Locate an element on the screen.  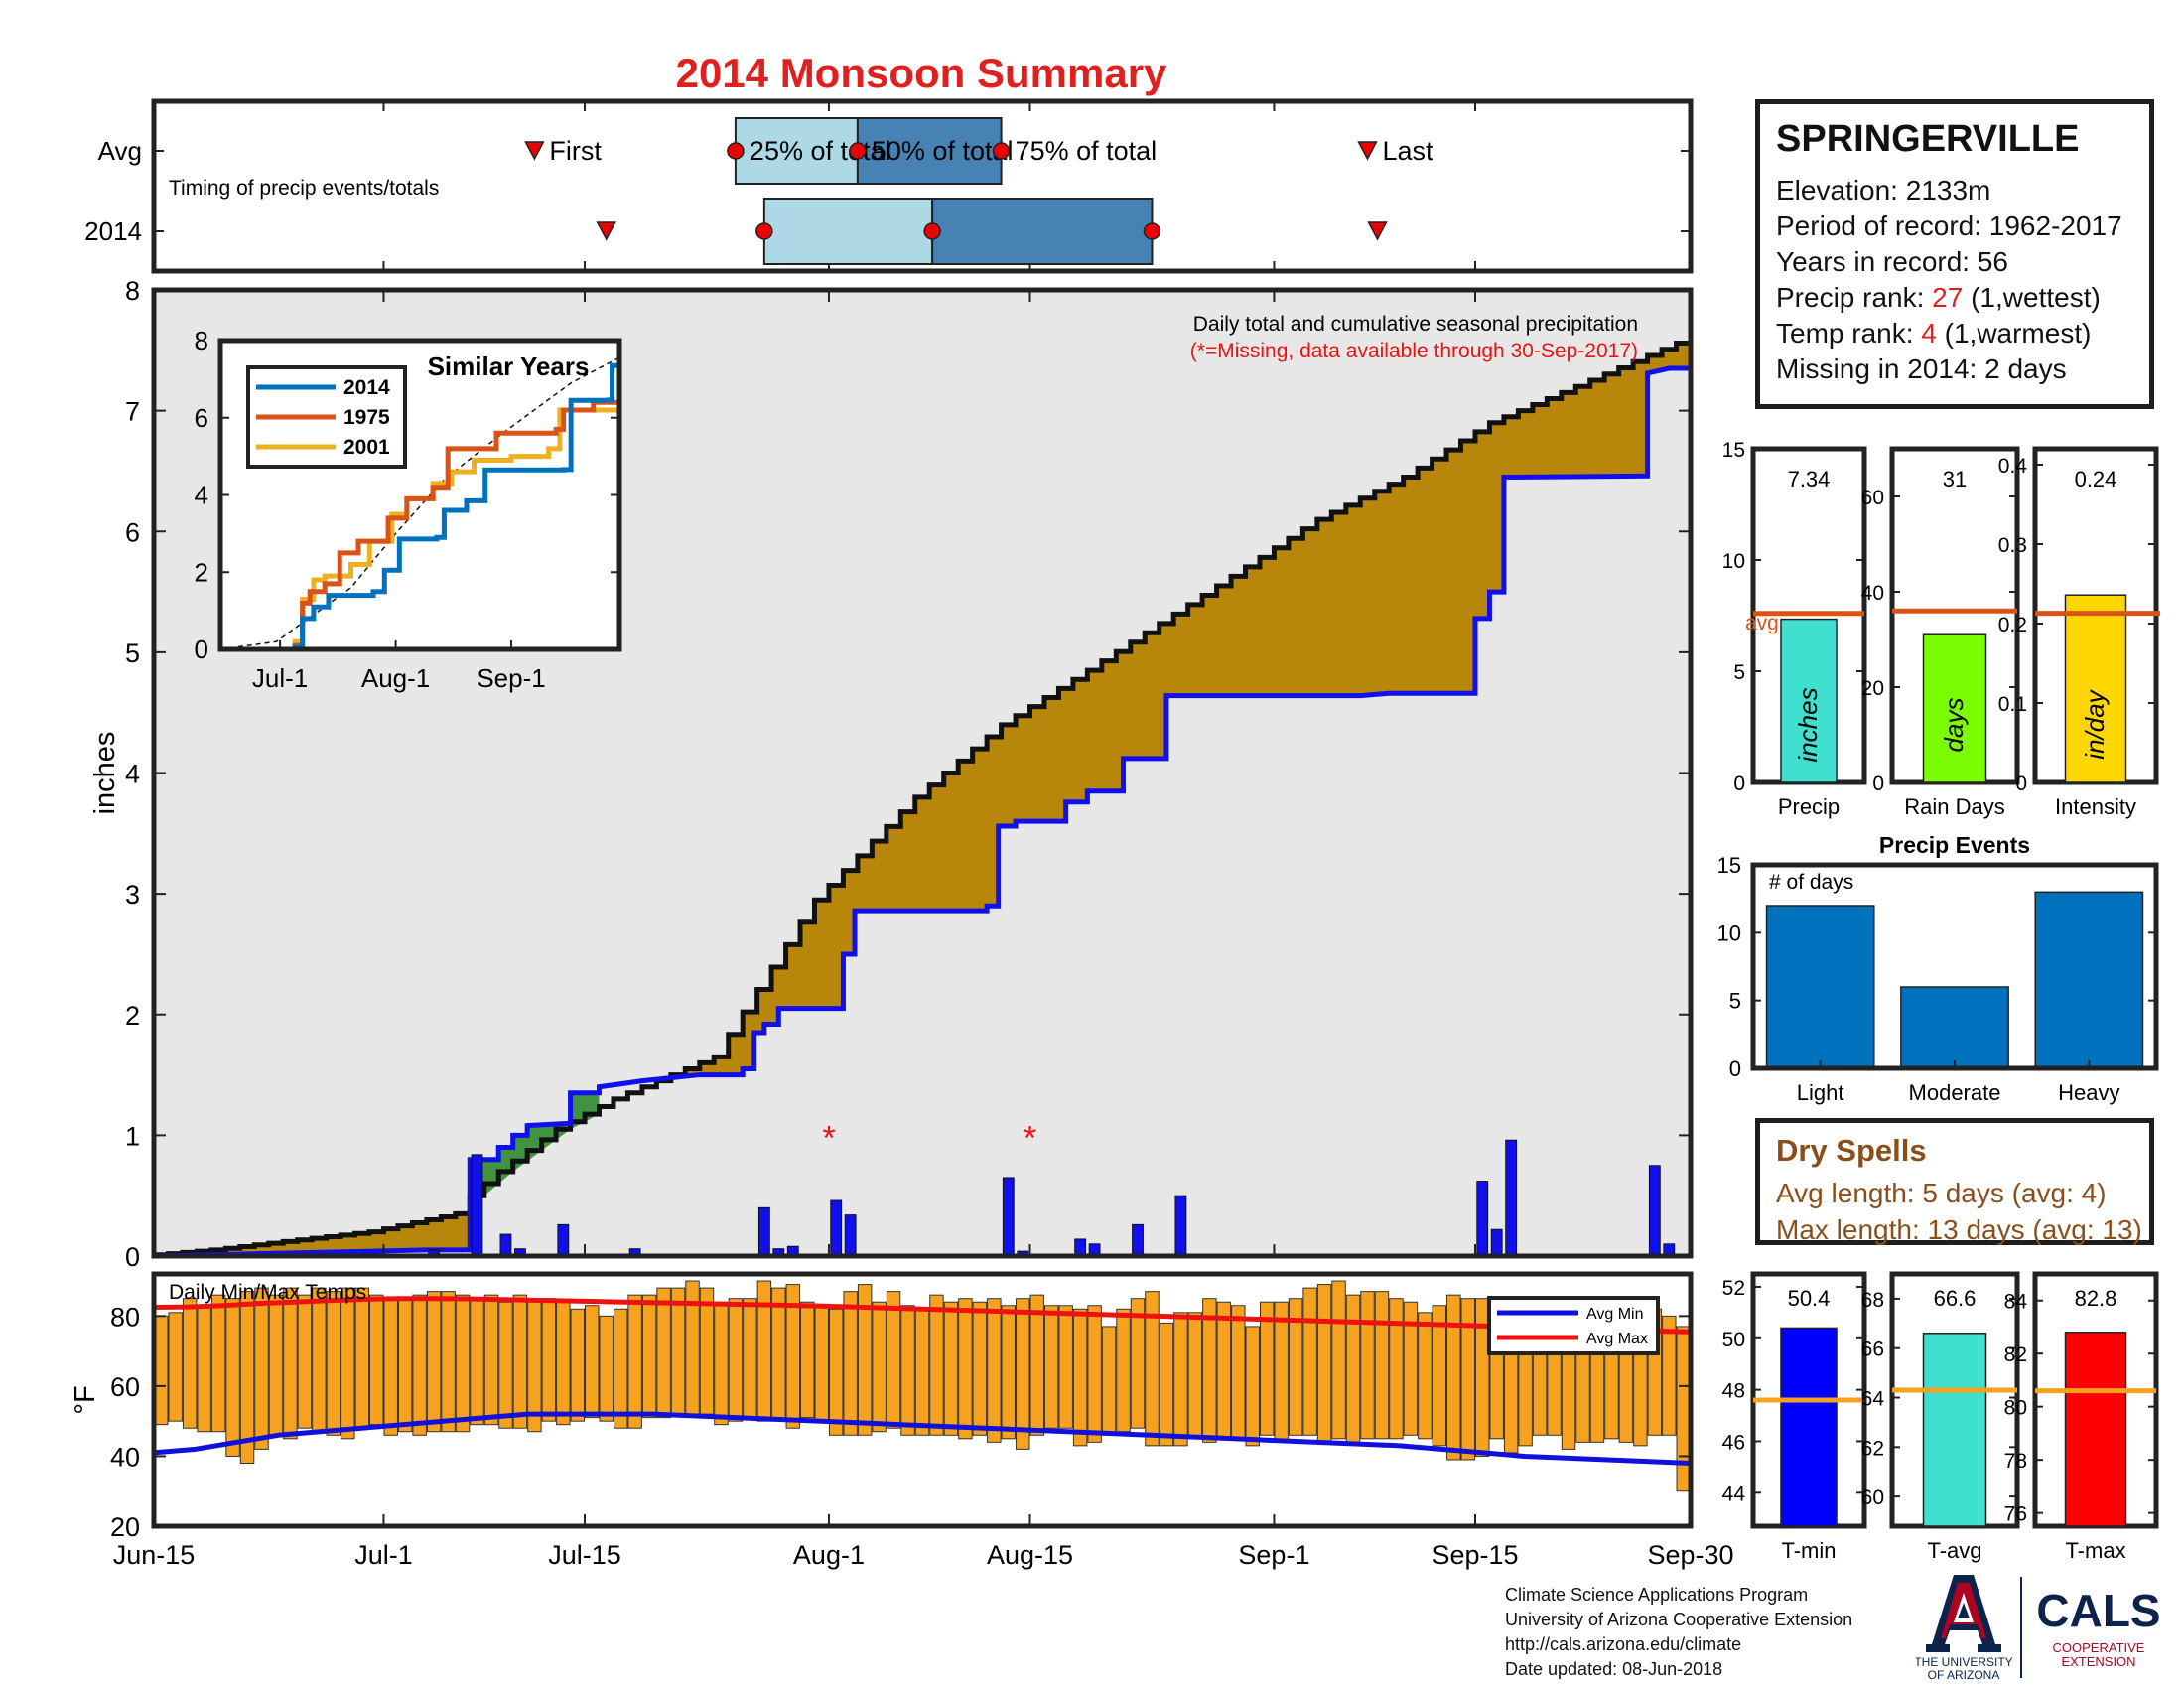
total-unit-label: days is located at coordinates (1954, 725).